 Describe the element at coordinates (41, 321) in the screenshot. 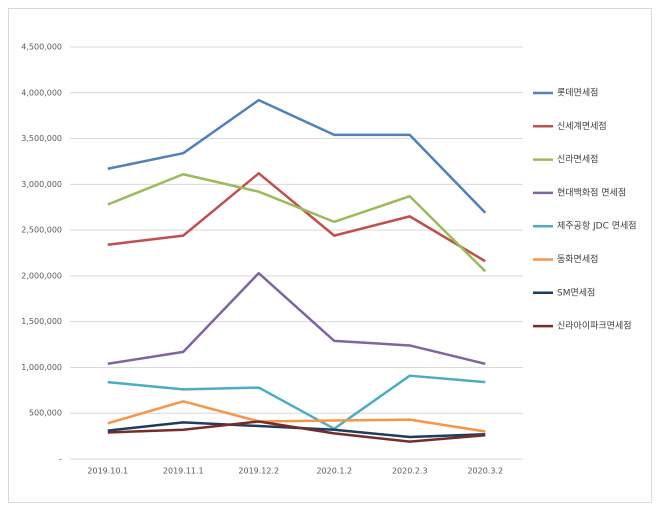

I see `y-tick-label: 1,500,000` at that location.